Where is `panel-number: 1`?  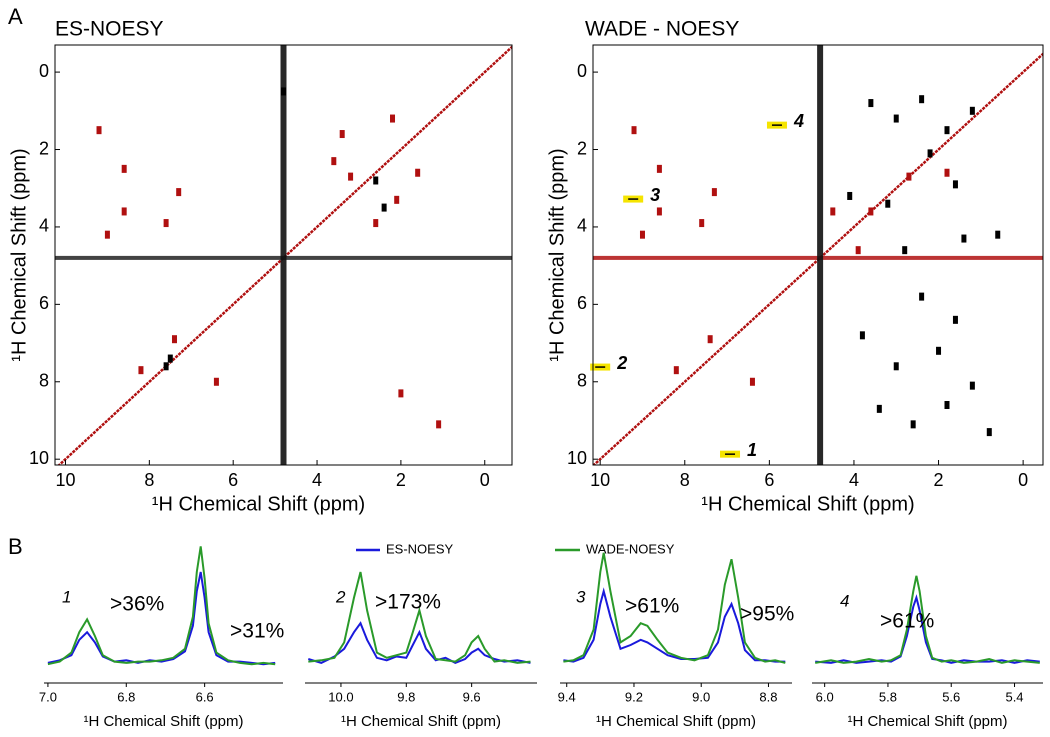
panel-number: 1 is located at coordinates (66, 596).